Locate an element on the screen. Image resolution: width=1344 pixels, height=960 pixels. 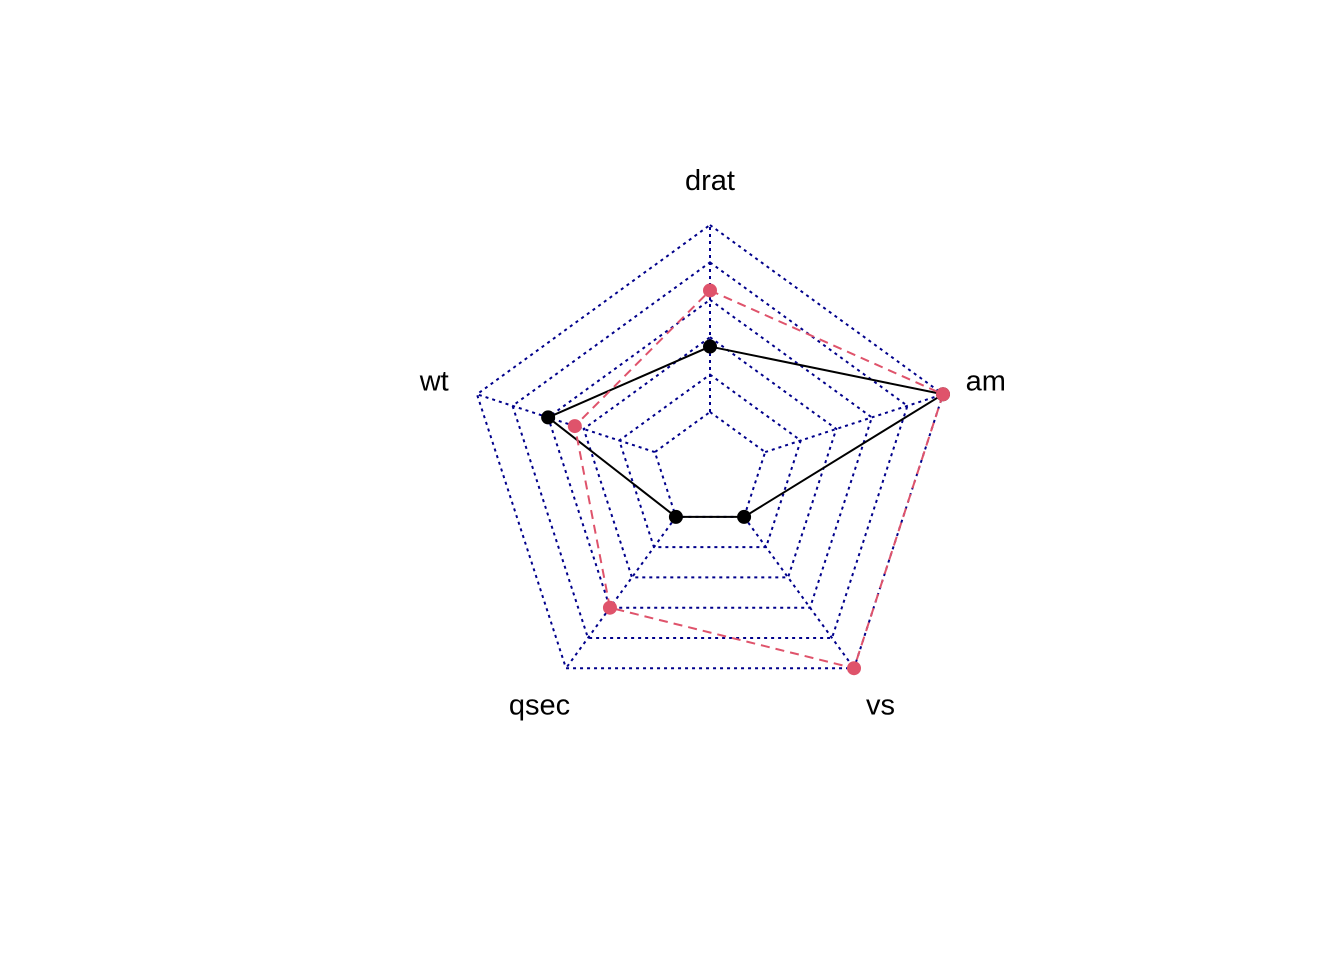
series-2-point-drat is located at coordinates (710, 290).